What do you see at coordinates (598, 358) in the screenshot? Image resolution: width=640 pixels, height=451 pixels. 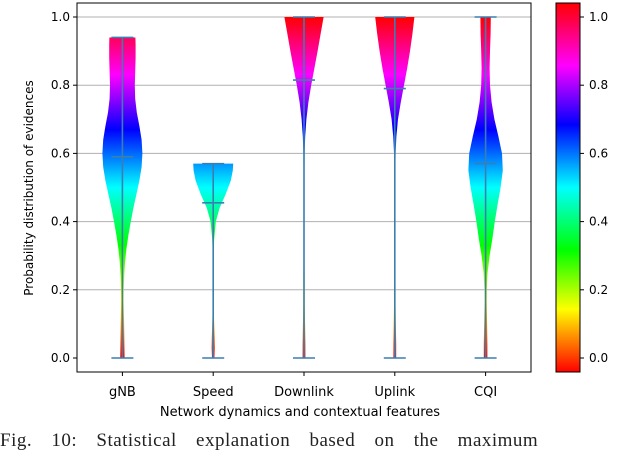 I see `colorbar-tick-label: 0.0` at bounding box center [598, 358].